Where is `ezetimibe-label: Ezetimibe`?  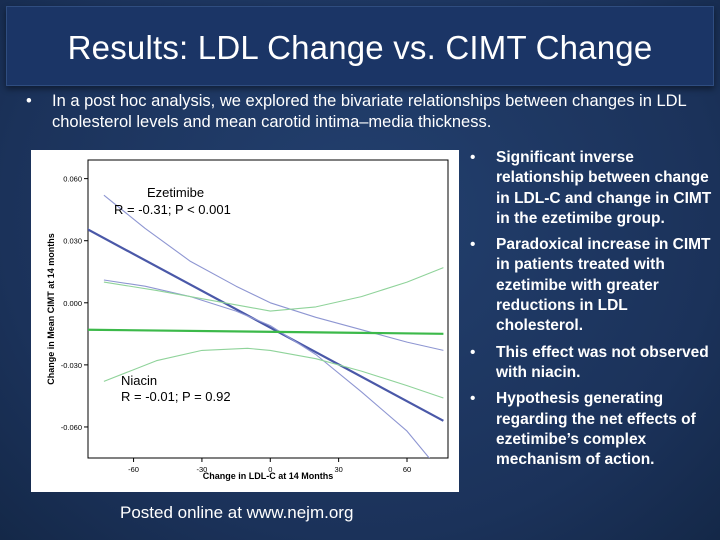 ezetimibe-label: Ezetimibe is located at coordinates (175, 192).